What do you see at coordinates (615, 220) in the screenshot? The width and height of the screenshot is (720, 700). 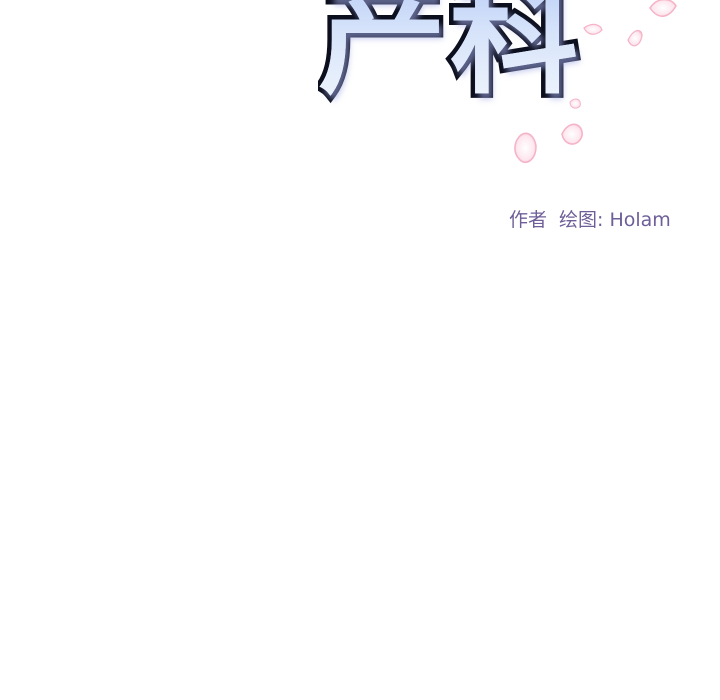 I see `artist-label: 绘图: Holam` at bounding box center [615, 220].